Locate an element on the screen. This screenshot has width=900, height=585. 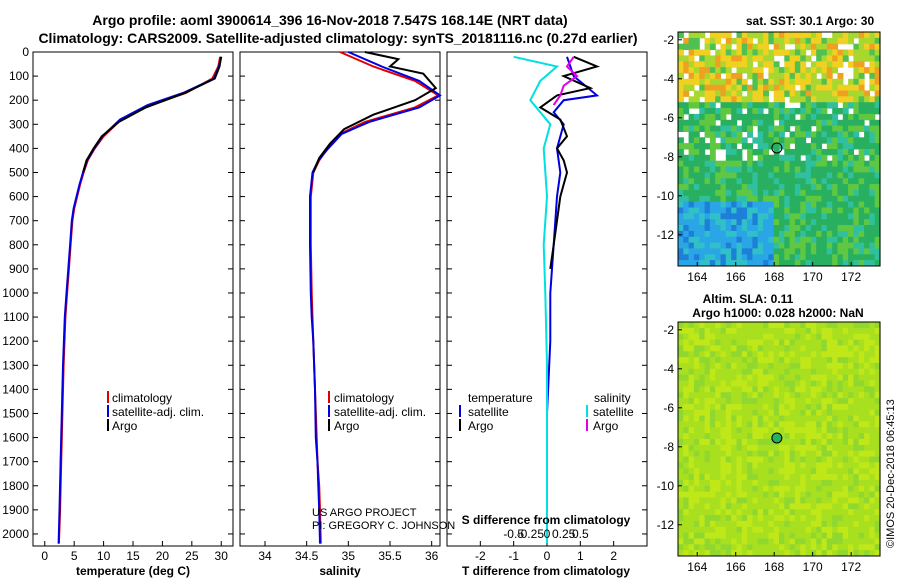
series-line-climatology is located at coordinates (375, 297).